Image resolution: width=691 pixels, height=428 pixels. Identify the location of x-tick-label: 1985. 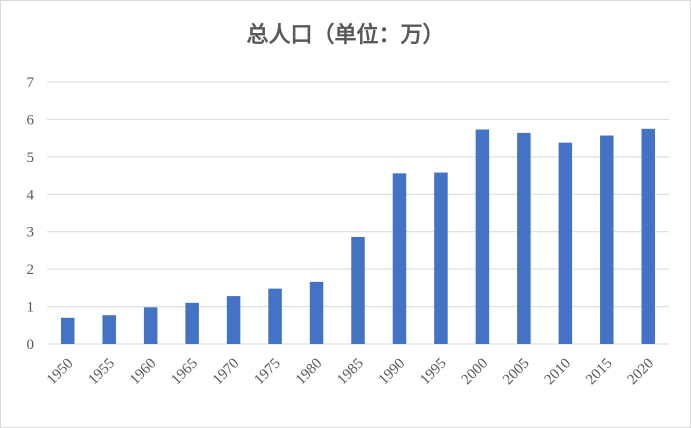
(350, 372).